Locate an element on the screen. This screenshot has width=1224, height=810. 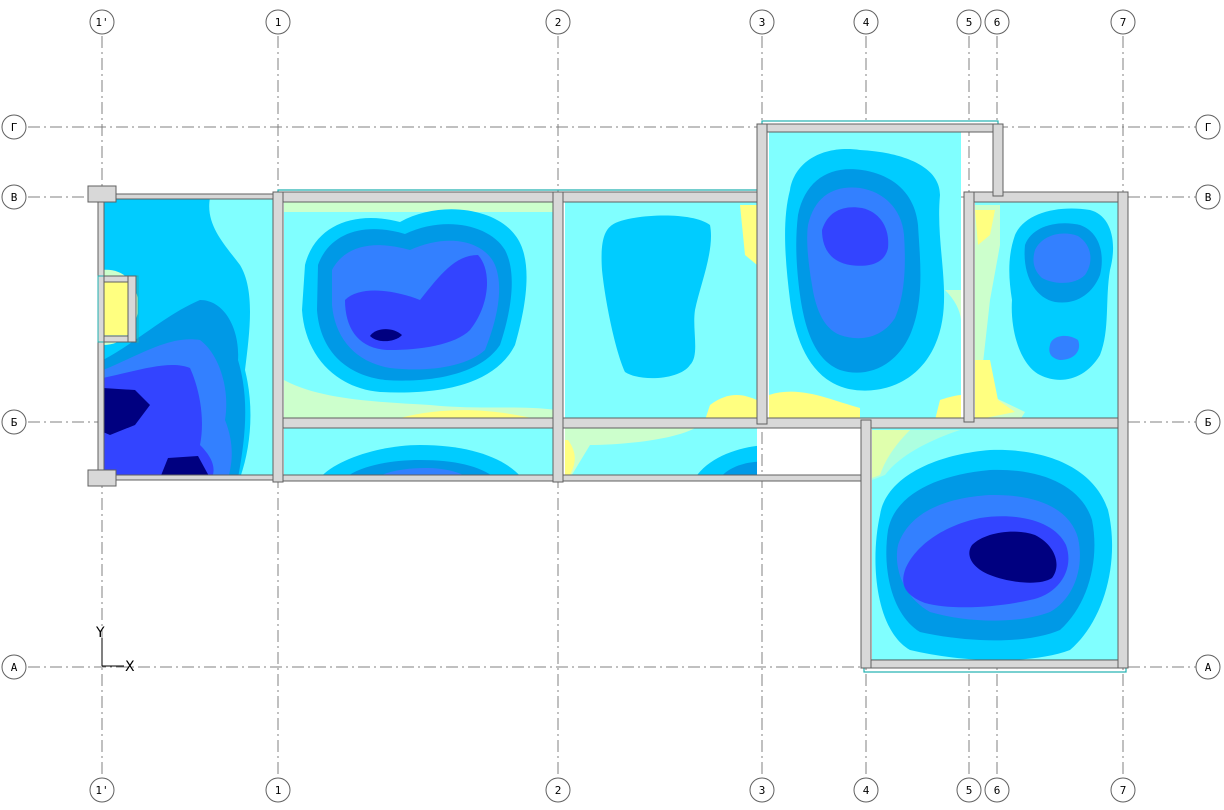
axis-bubble-left-B: Б is located at coordinates (14, 422).